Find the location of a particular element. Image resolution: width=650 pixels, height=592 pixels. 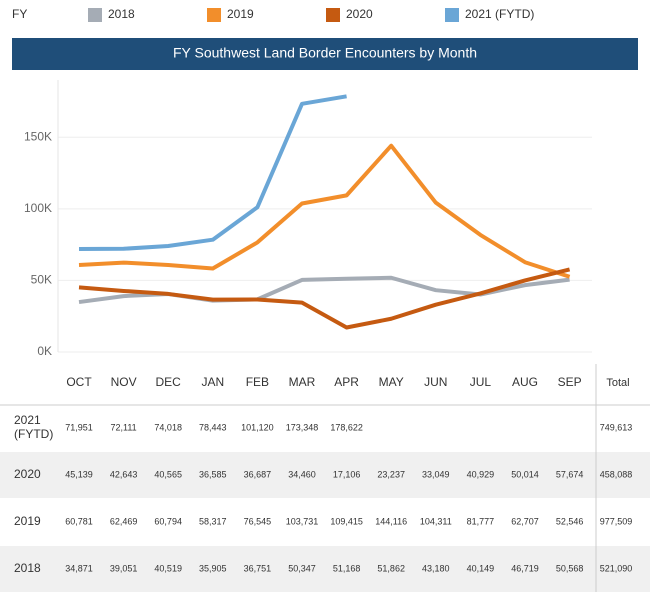

table-total: 977,509 is located at coordinates (616, 521).